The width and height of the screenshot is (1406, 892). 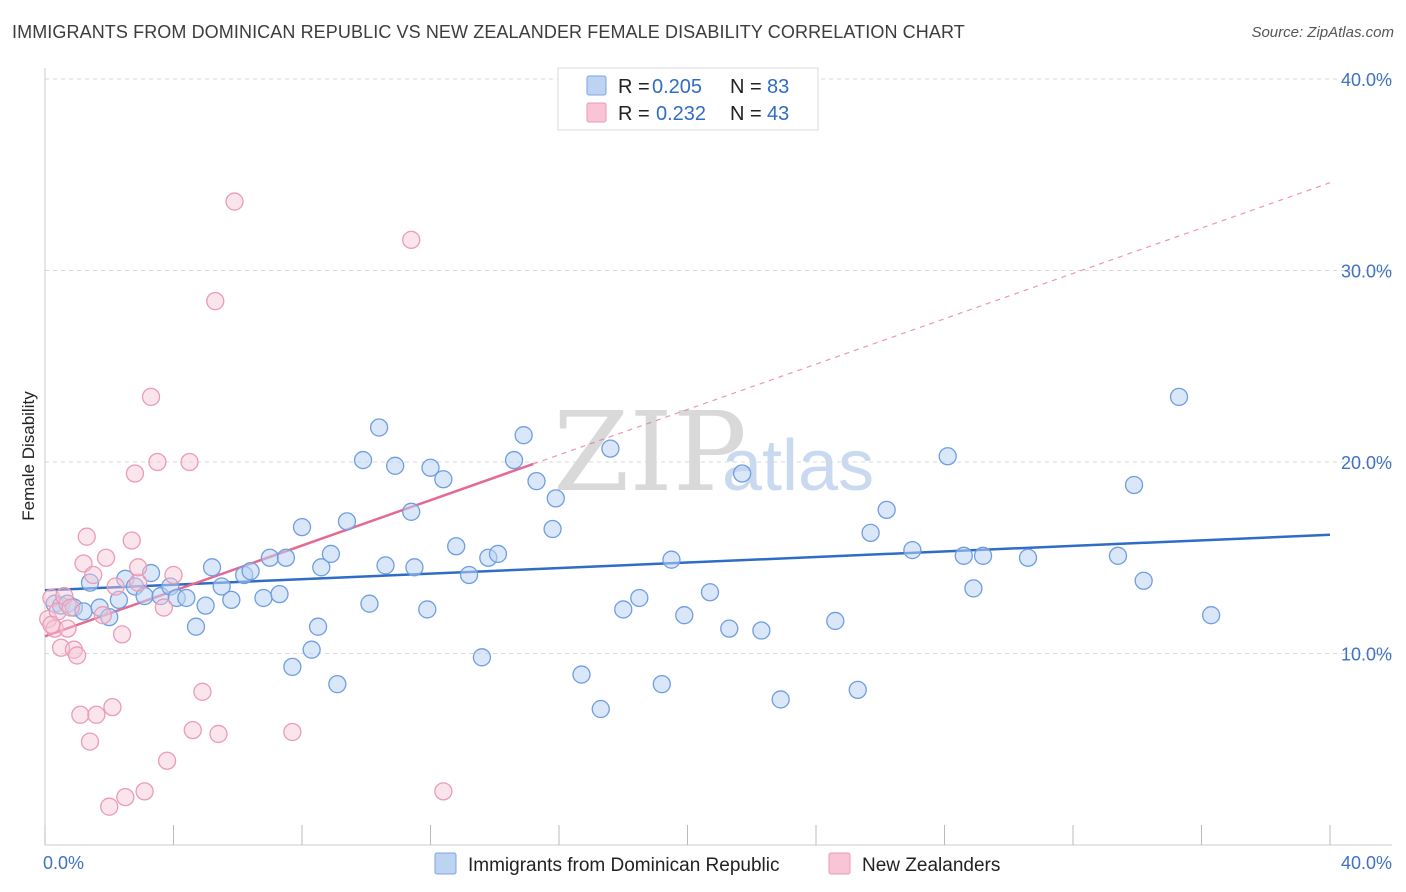 I want to click on legend-n-value-2: 43, so click(x=778, y=114).